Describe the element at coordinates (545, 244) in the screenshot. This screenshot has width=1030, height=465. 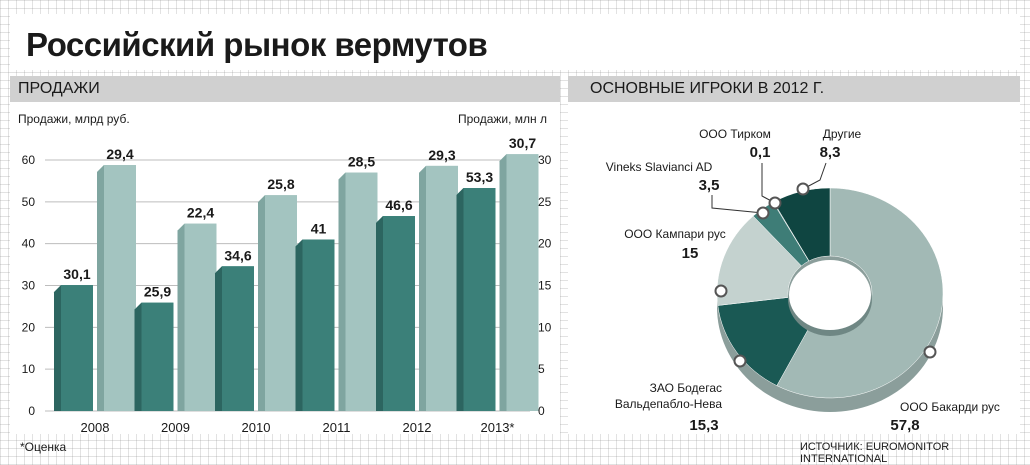
I see `y-right-tick: 20` at that location.